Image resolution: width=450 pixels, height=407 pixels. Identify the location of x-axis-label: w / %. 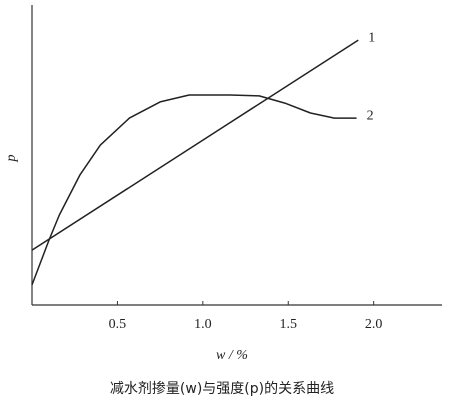
(232, 355).